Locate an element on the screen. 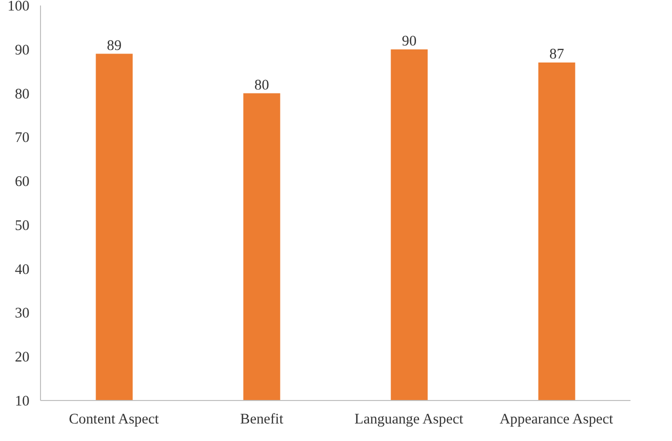 The image size is (672, 441). x-tick-label: Appearance Aspect is located at coordinates (557, 420).